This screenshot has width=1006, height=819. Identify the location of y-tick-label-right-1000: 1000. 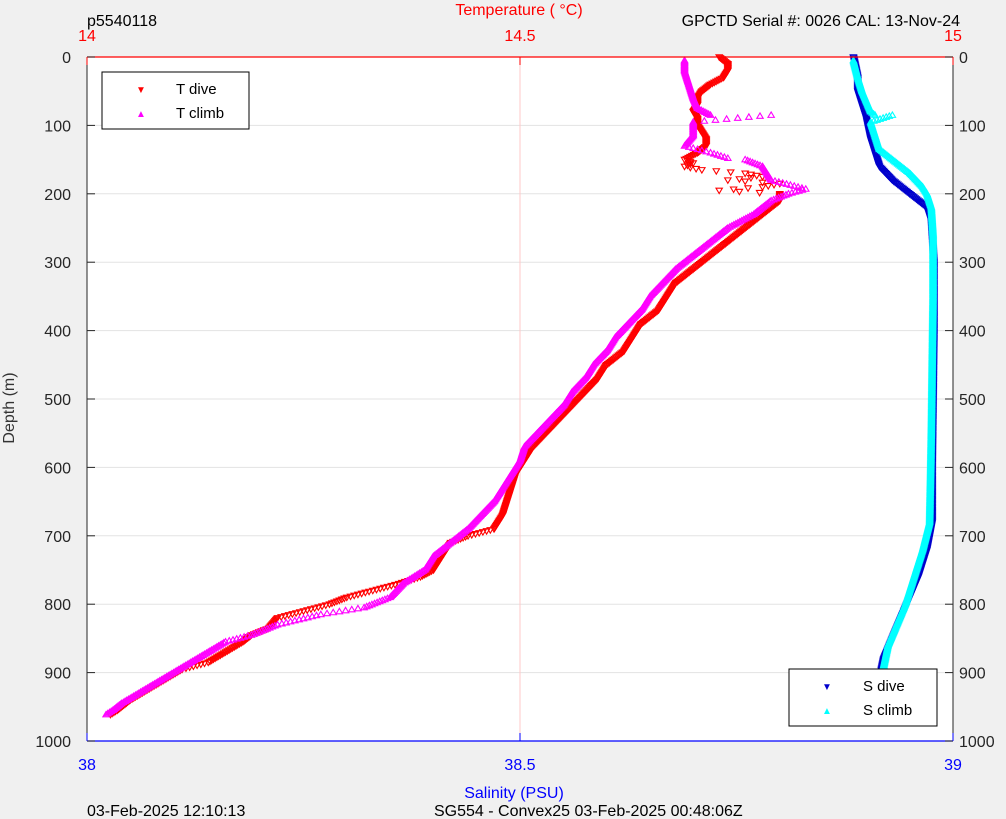
(977, 742).